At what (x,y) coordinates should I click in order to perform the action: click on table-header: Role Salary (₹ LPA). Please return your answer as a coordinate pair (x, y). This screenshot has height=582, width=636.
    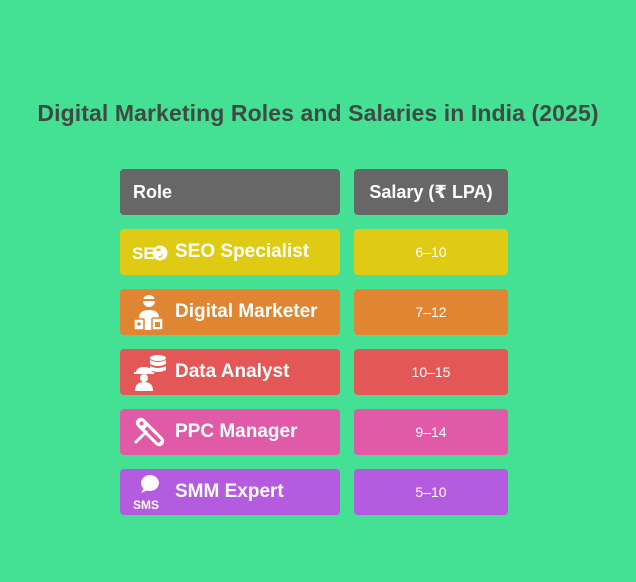
    Looking at the image, I should click on (314, 192).